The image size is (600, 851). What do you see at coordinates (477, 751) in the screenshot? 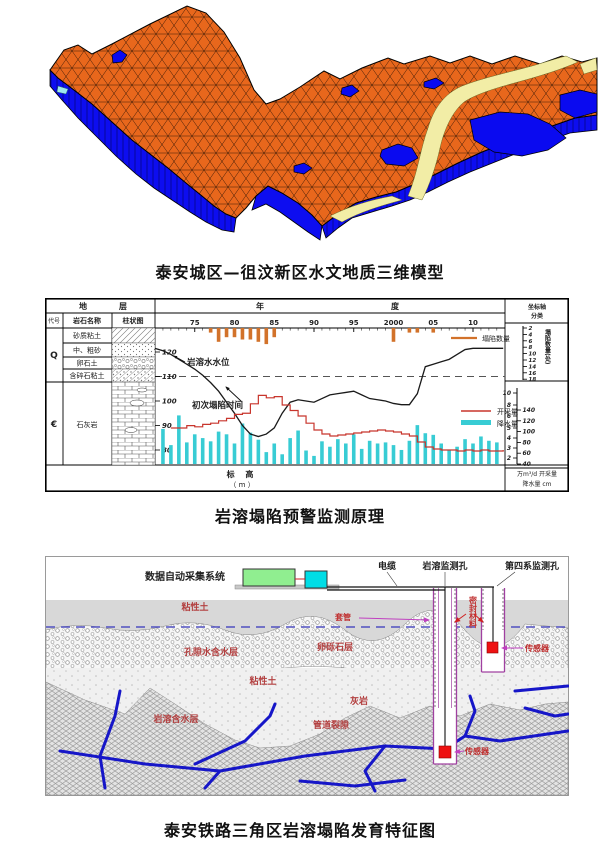
I see `label-sensor-deep: 传感器` at bounding box center [477, 751].